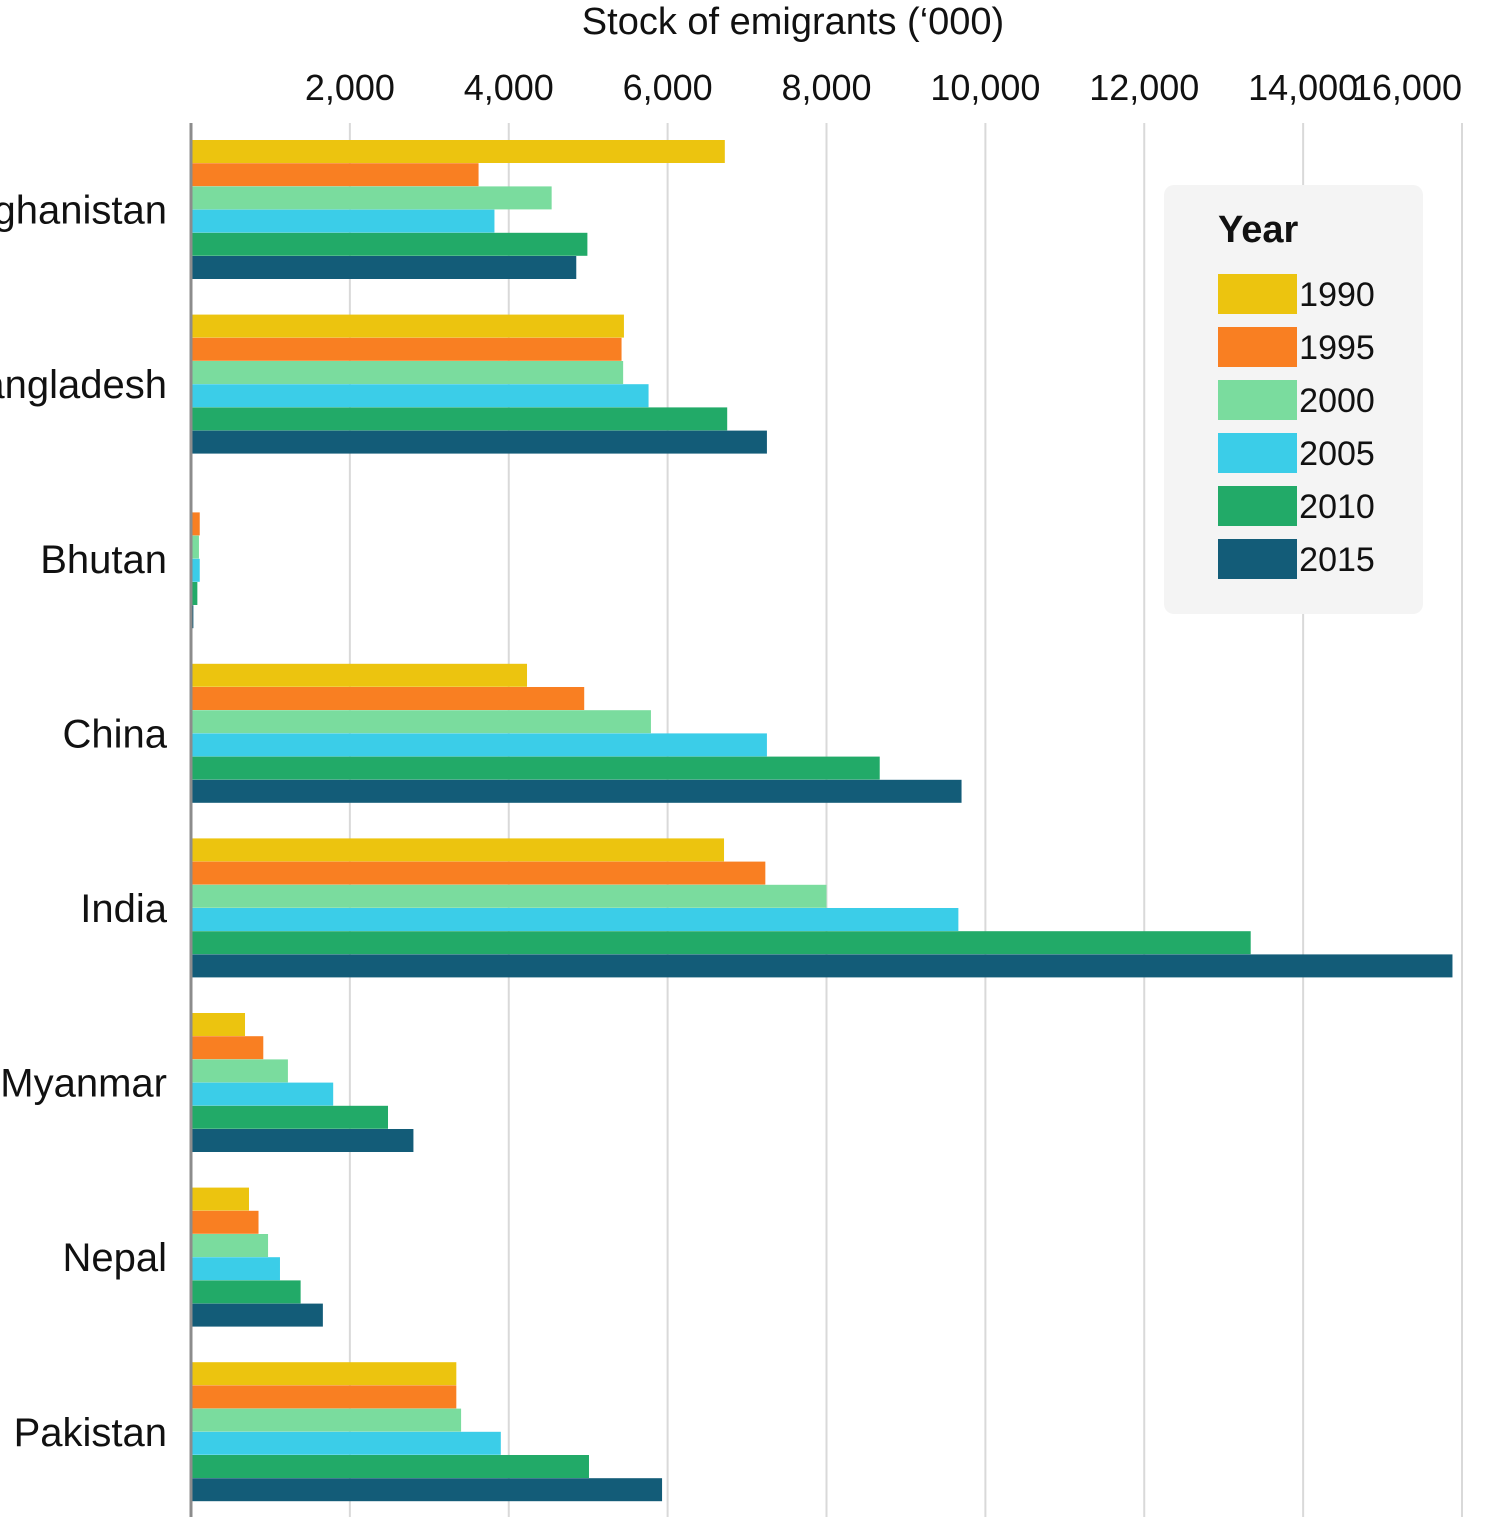 This screenshot has width=1508, height=1517. I want to click on bar-afghanistan-1990, so click(458, 151).